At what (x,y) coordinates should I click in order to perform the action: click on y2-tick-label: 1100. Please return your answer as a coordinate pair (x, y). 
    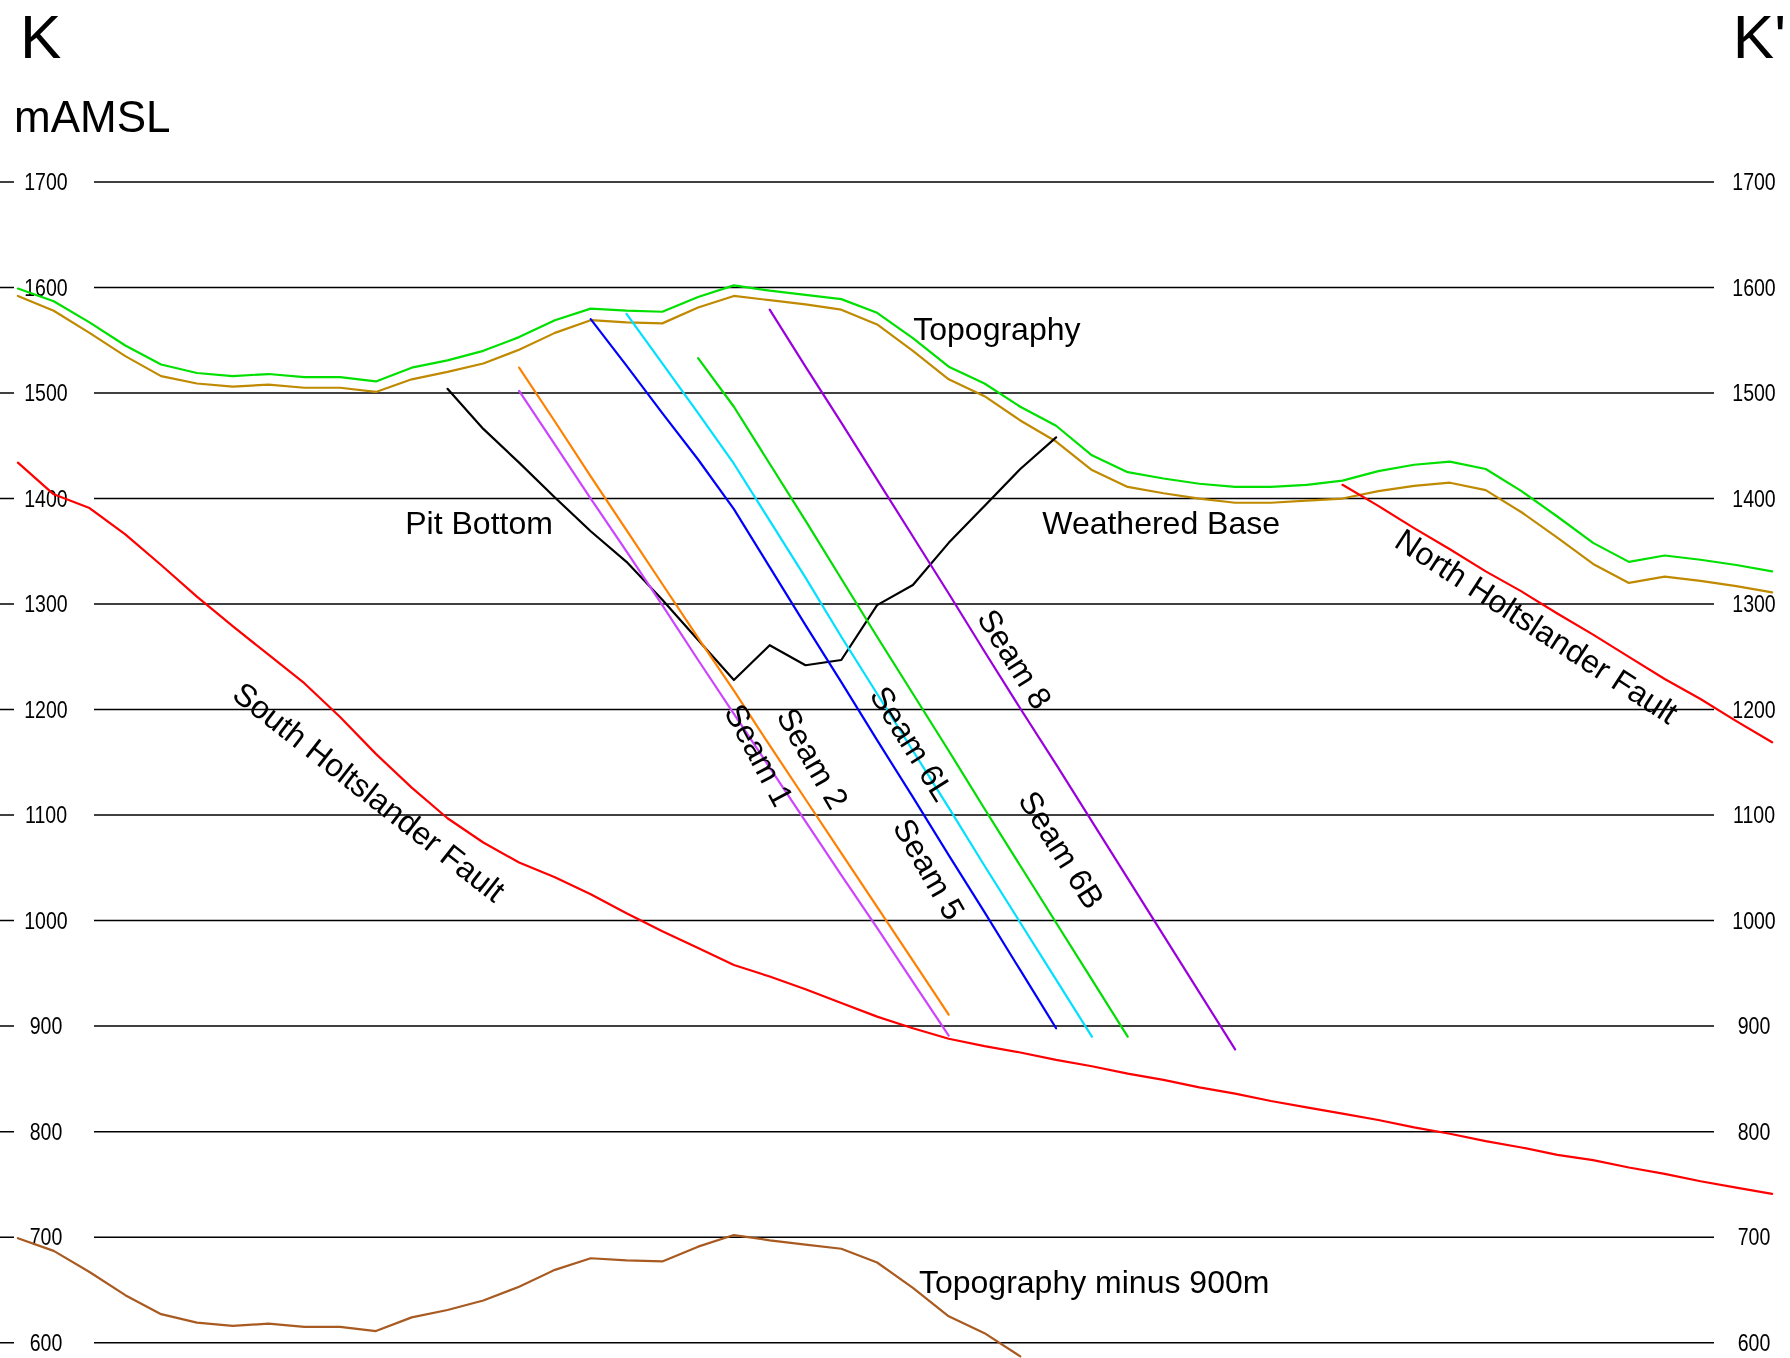
    Looking at the image, I should click on (1754, 815).